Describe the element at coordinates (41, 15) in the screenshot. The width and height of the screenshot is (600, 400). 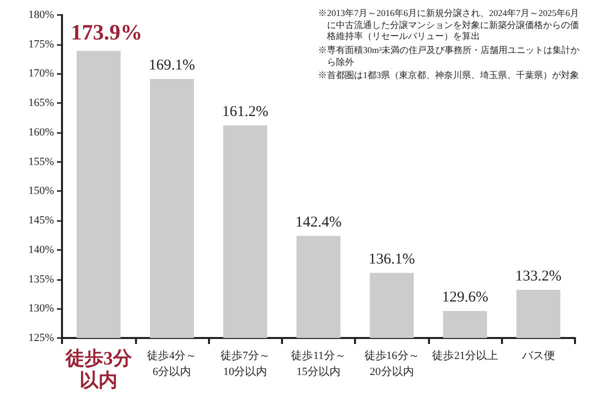
I see `y-tick-label: 180%` at that location.